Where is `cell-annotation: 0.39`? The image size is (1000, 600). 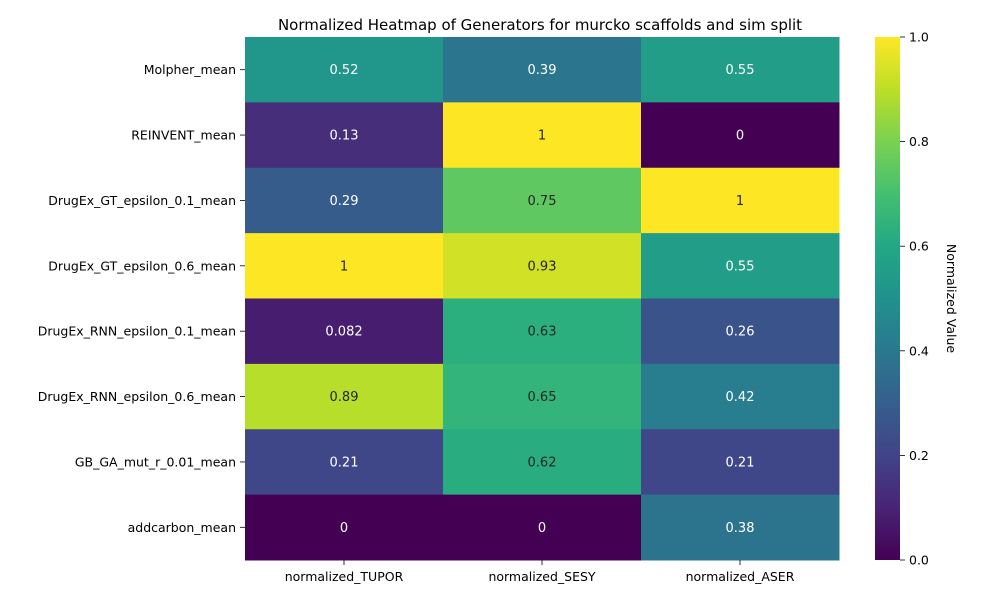
cell-annotation: 0.39 is located at coordinates (542, 70).